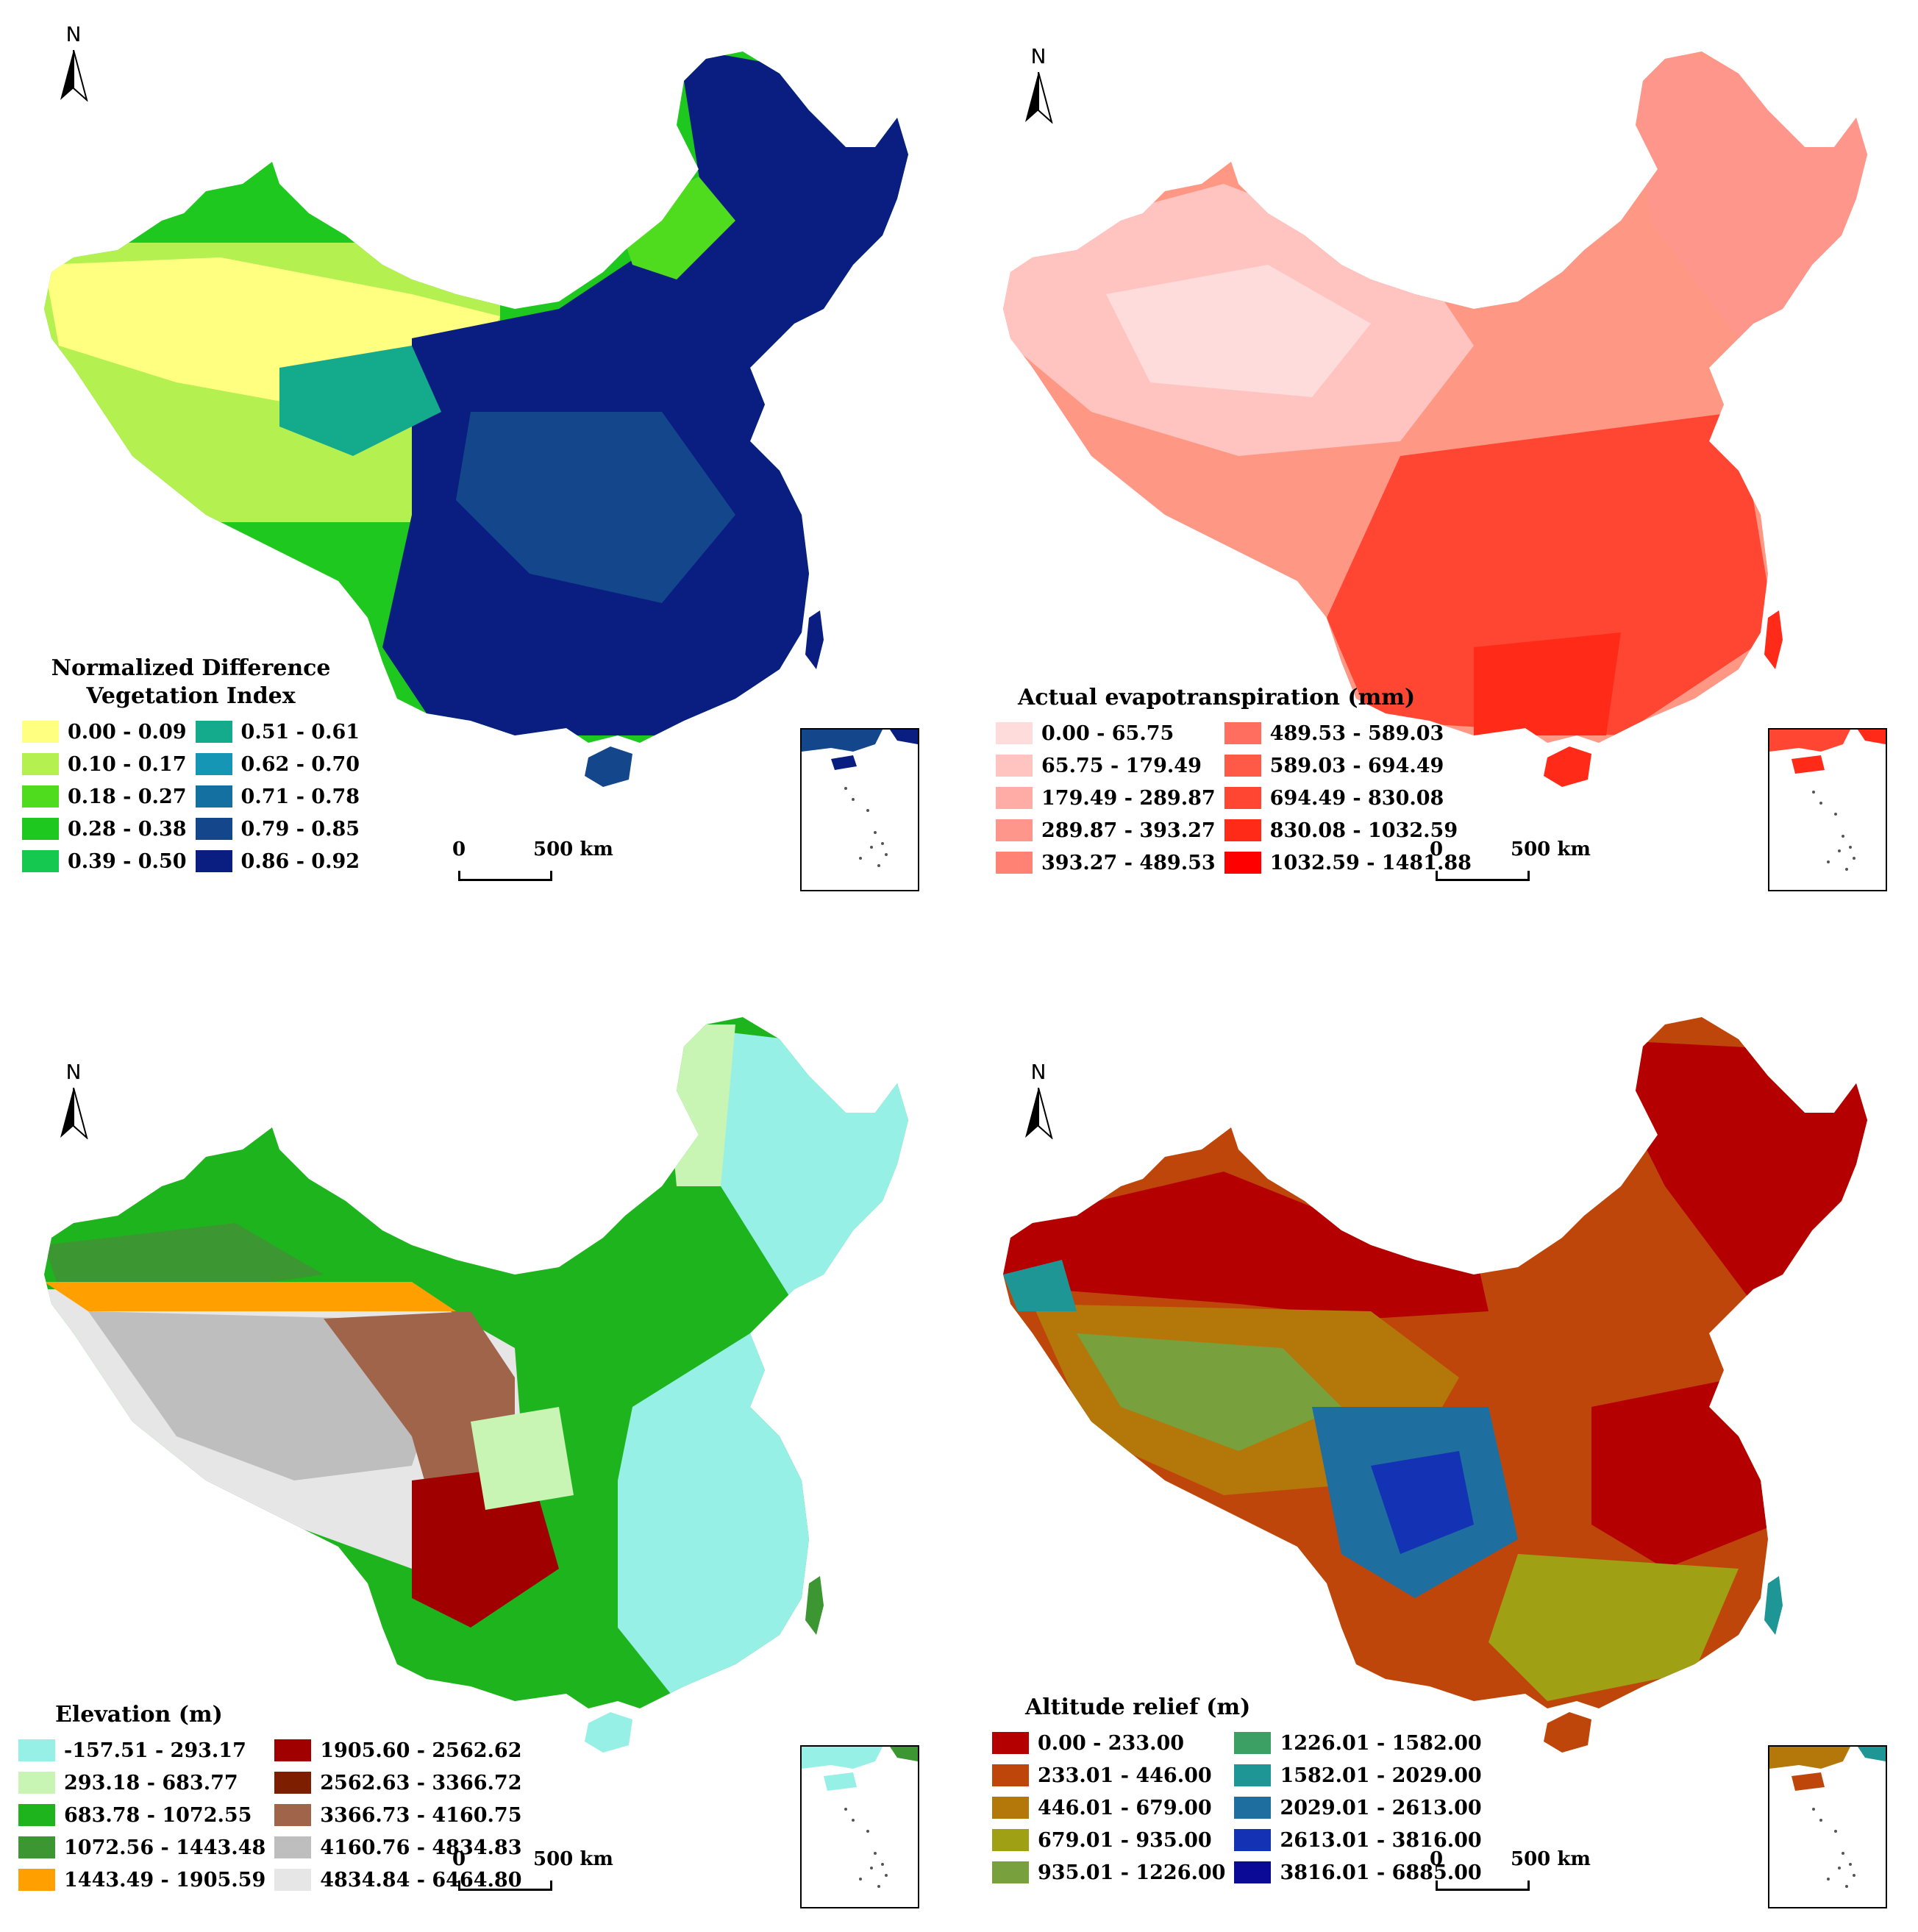 This screenshot has height=1932, width=1918. Describe the element at coordinates (139, 1715) in the screenshot. I see `elevation-legend-title: Elevation (m)` at that location.